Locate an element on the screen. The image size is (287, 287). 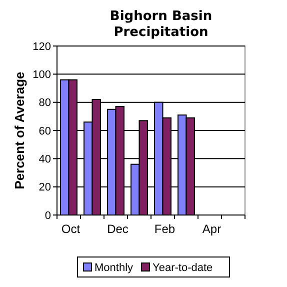
y-tick-label: 40 is located at coordinates (44, 160).